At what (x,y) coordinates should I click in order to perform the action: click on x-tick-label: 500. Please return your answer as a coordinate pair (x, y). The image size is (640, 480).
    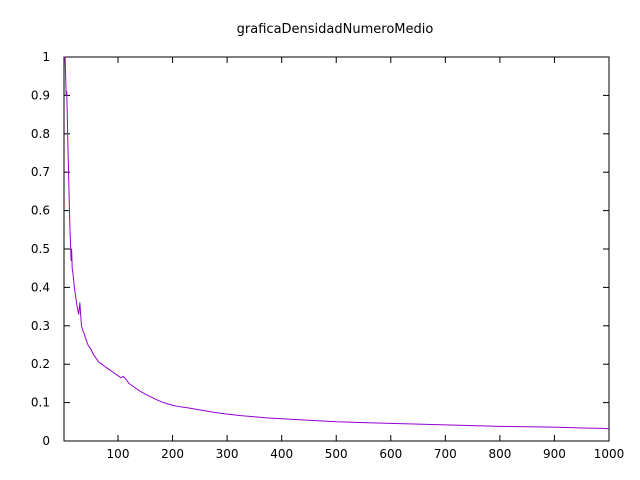
    Looking at the image, I should click on (336, 454).